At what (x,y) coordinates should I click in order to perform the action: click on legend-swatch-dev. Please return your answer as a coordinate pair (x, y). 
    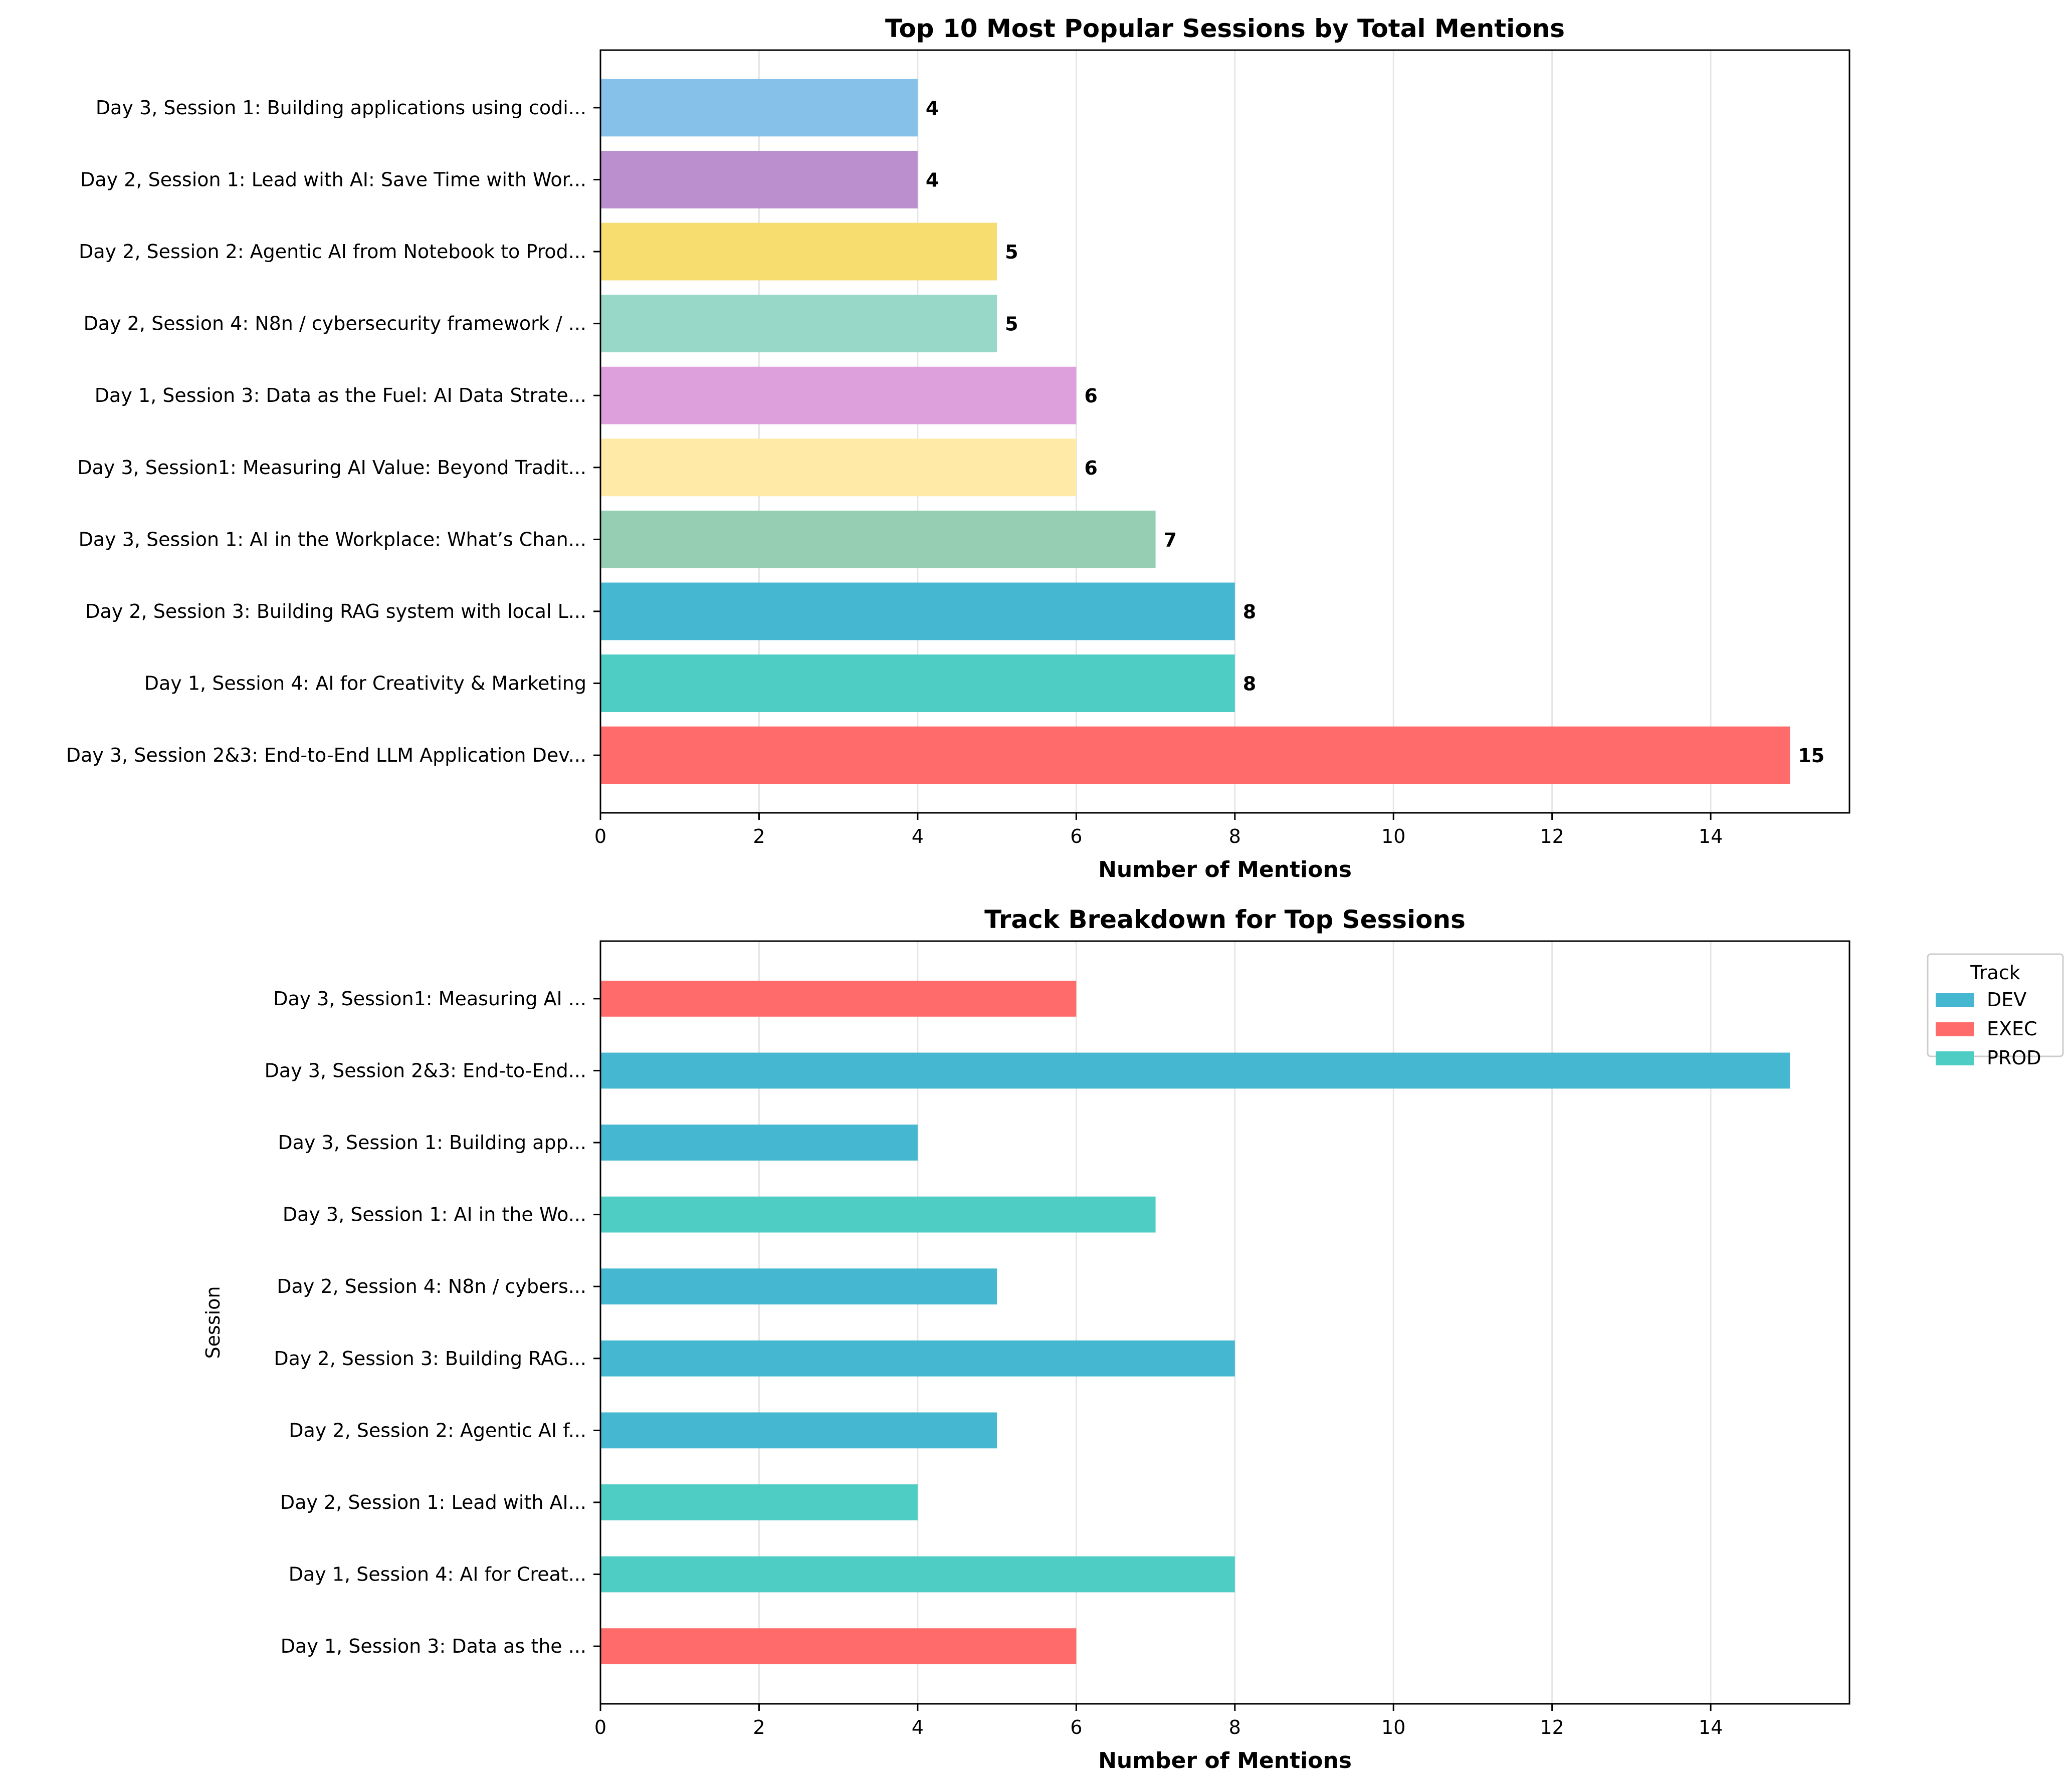
    Looking at the image, I should click on (1955, 1000).